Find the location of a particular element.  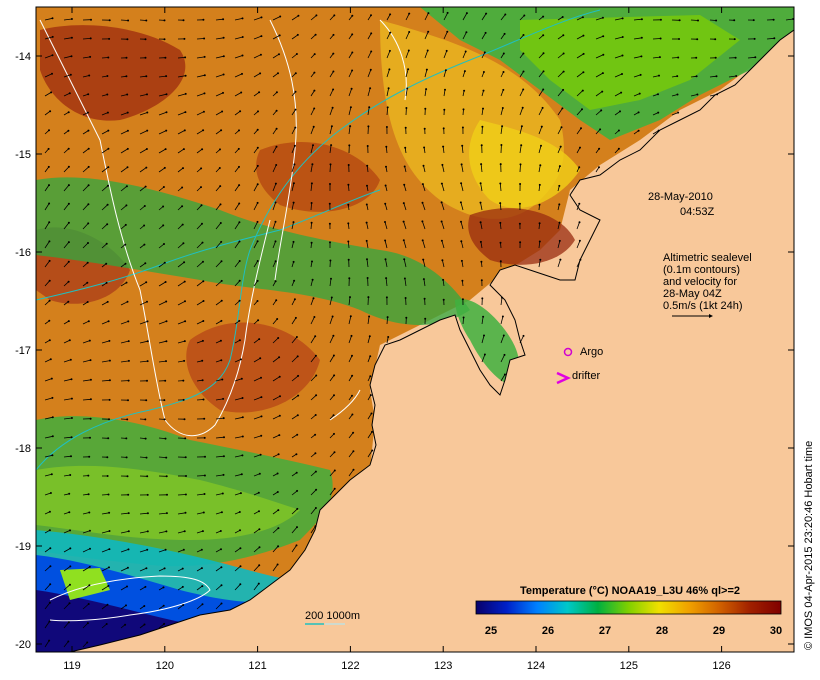

sst-red-c is located at coordinates (253, 367).